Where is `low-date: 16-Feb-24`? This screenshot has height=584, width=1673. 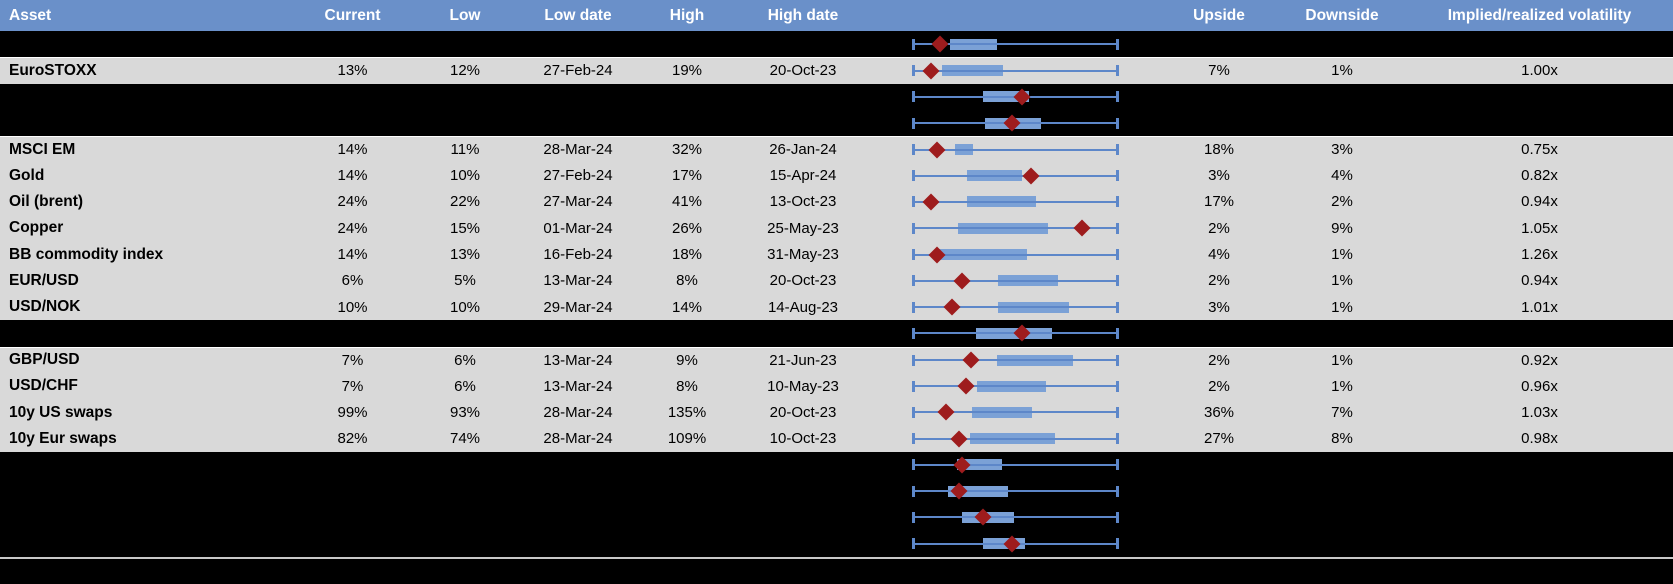 low-date: 16-Feb-24 is located at coordinates (578, 255).